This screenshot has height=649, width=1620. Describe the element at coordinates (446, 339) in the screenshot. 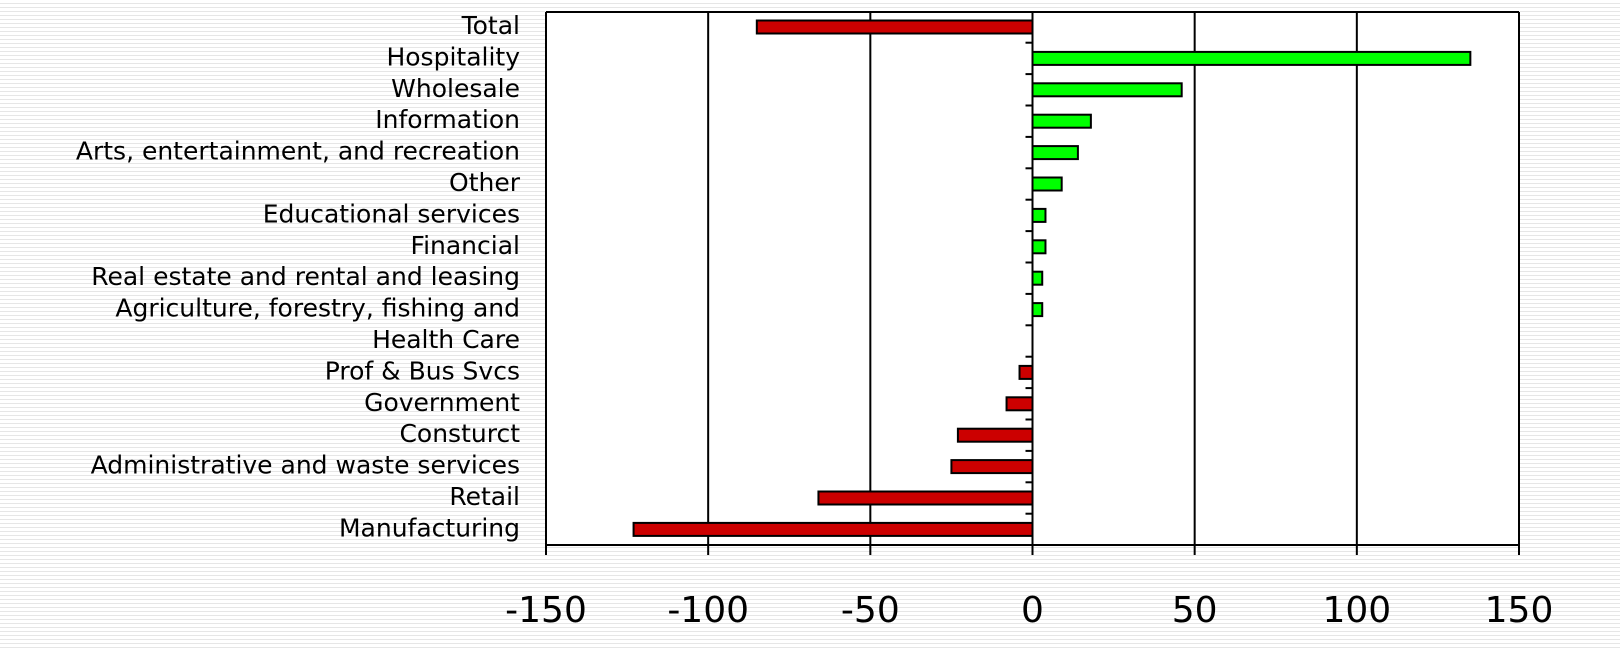

I see `category-label: Health Care` at that location.